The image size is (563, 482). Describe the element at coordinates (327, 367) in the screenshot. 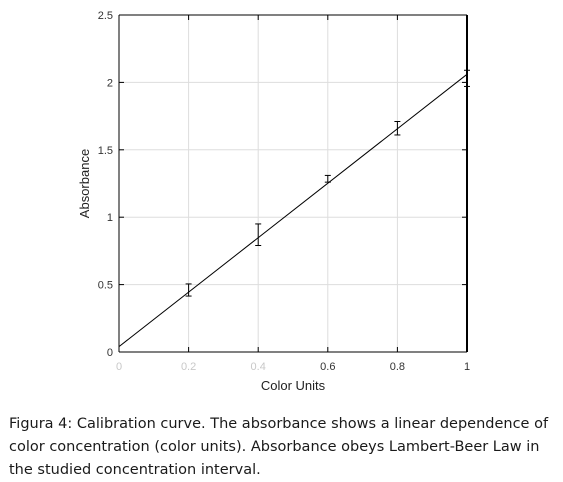

I see `x-tick-label: 0.6` at that location.